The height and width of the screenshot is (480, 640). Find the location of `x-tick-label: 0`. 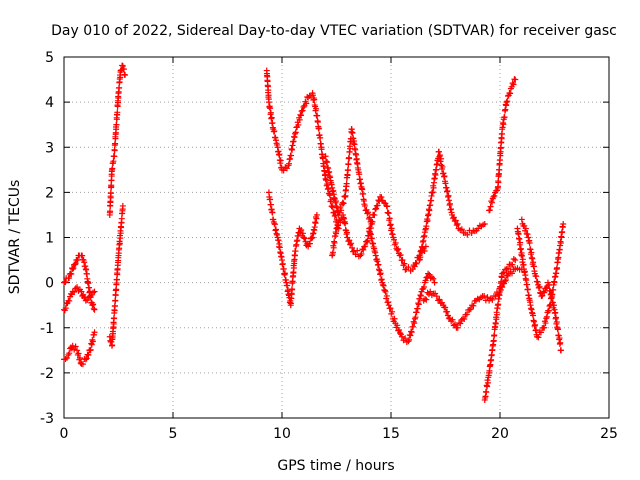

x-tick-label: 0 is located at coordinates (64, 434).